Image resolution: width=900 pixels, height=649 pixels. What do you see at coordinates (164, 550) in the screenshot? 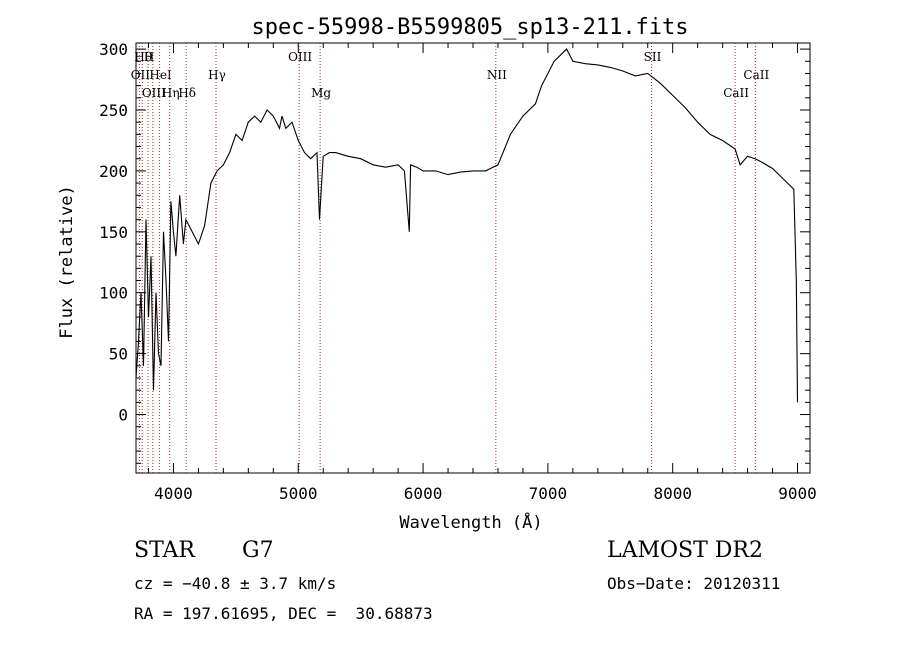
I see `object-class: STAR` at bounding box center [164, 550].